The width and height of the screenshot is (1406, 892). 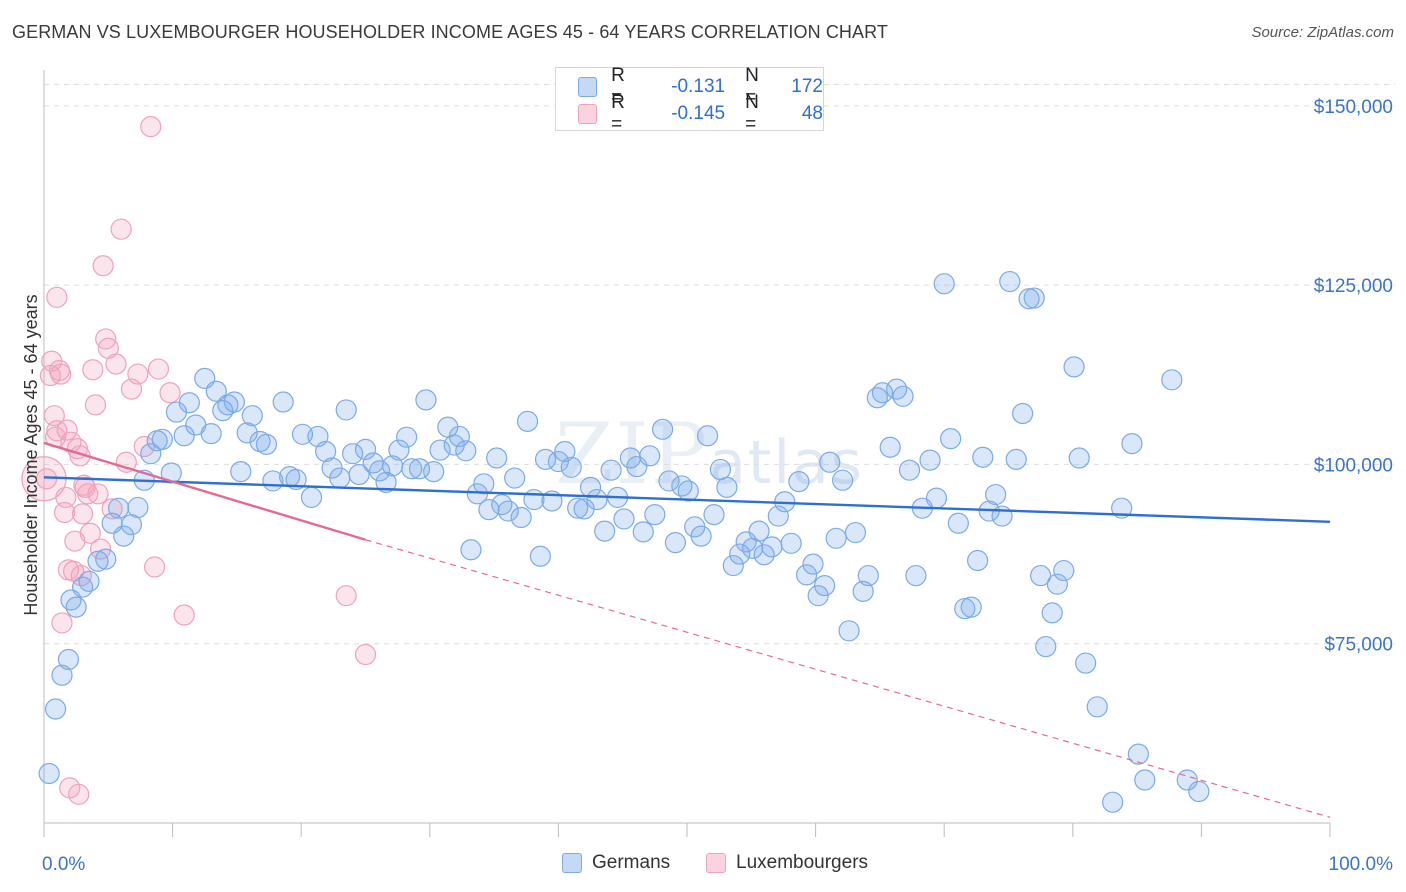 I want to click on bottom-legend-luxembourgers: Luxembourgers, so click(x=787, y=863).